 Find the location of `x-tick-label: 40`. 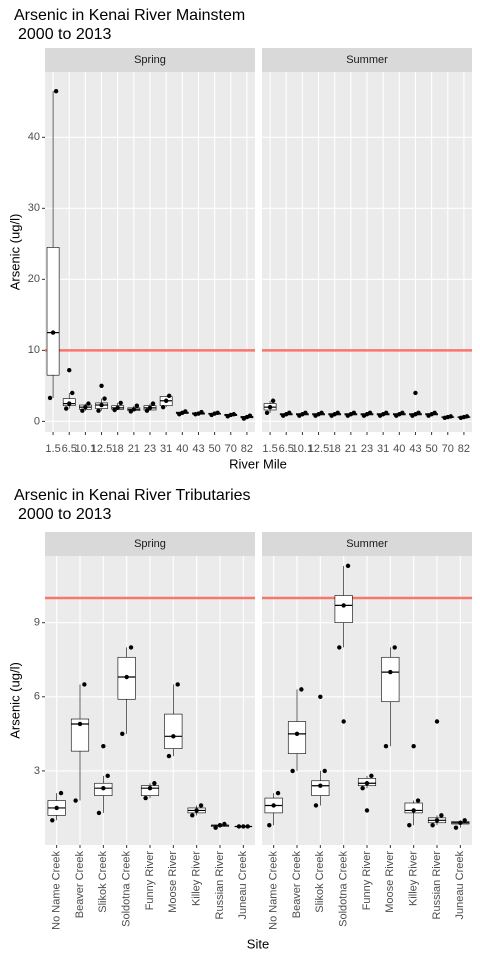

x-tick-label: 40 is located at coordinates (182, 449).